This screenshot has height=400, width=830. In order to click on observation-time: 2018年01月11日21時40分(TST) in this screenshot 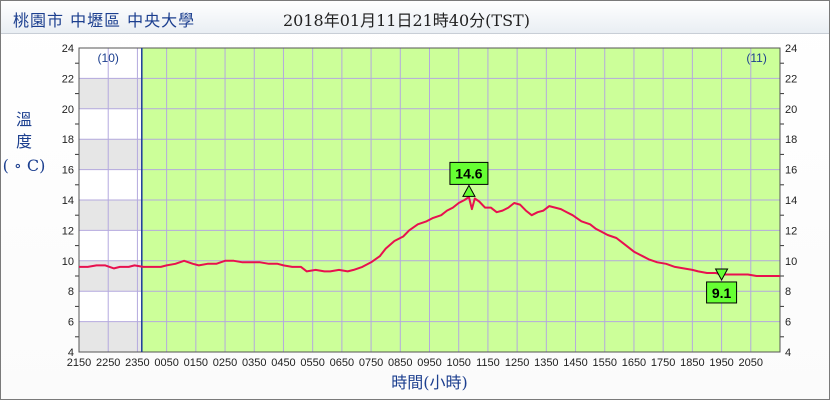, I will do `click(406, 20)`.